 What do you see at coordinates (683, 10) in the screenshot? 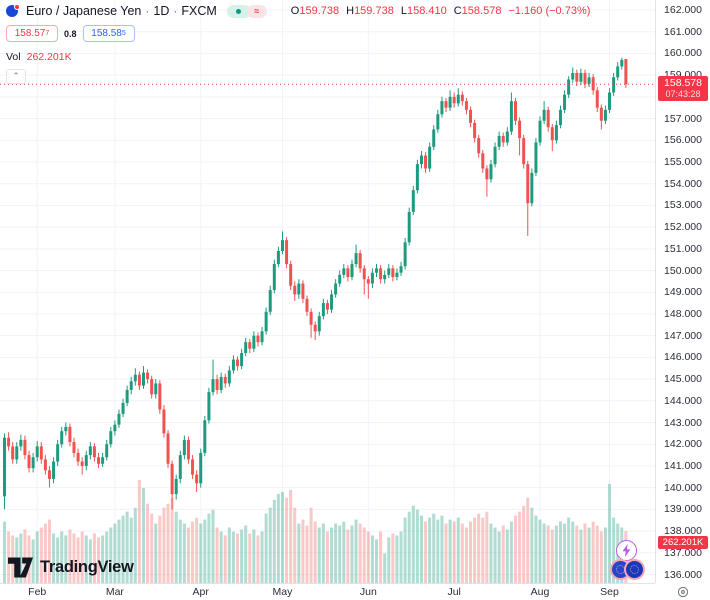
I see `price-tick-label: 162.000` at bounding box center [683, 10].